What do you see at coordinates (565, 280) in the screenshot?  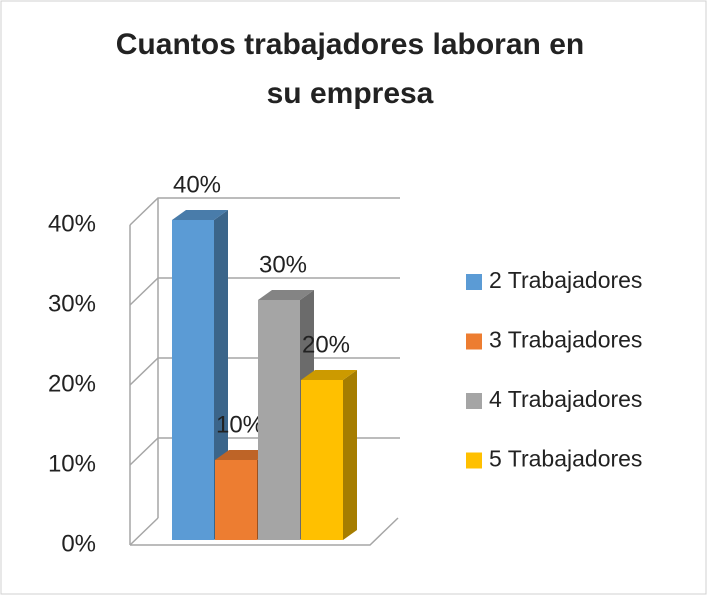 I see `legend-label: 2 Trabajadores` at bounding box center [565, 280].